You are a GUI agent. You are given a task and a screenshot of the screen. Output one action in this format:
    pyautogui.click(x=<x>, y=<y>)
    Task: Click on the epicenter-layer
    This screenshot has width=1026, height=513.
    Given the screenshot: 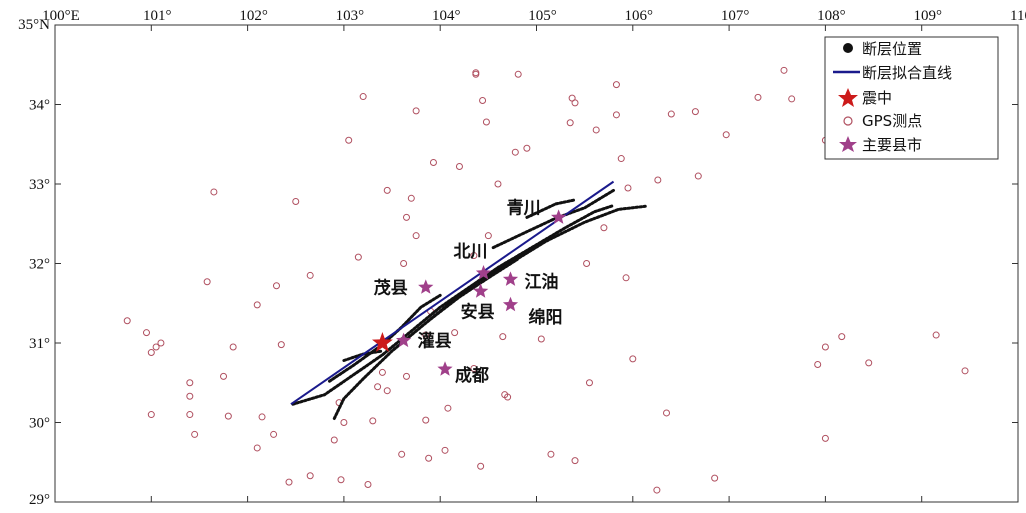 What is the action you would take?
    pyautogui.click(x=382, y=342)
    